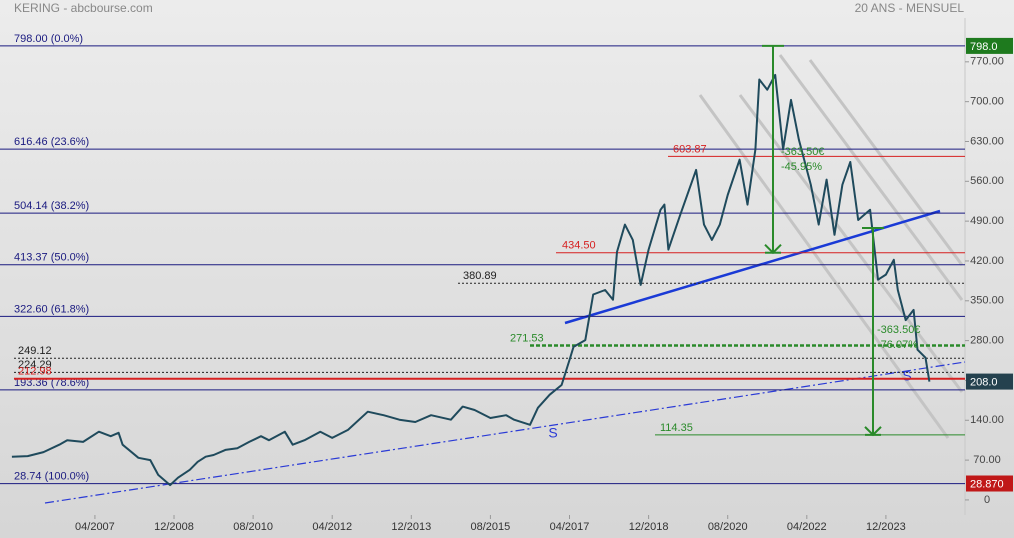 This screenshot has width=1014, height=538. I want to click on level-label: 603.87, so click(690, 149).